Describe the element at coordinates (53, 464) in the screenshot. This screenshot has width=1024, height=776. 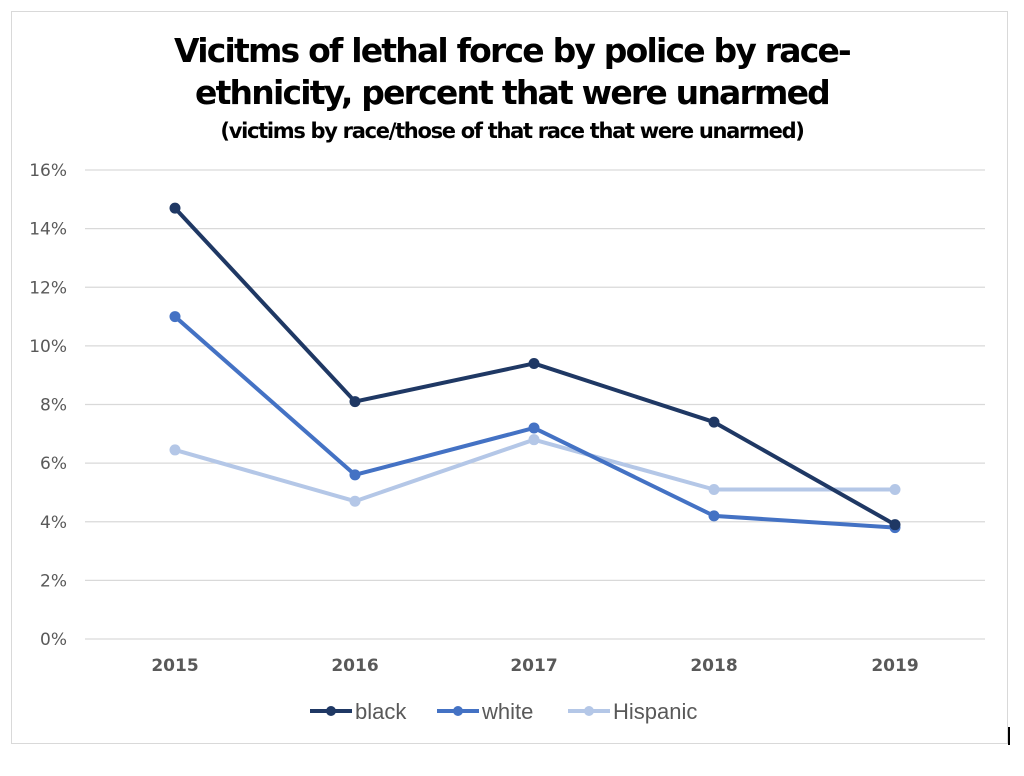
I see `y-tick-label: 6%` at that location.